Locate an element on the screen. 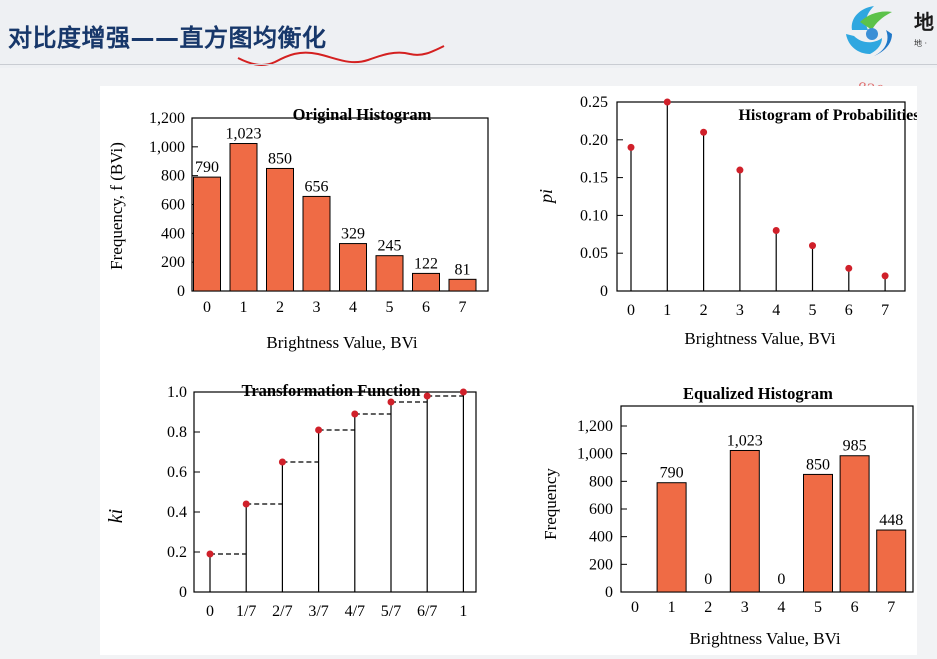  y-tick-label: 600 is located at coordinates (173, 205).